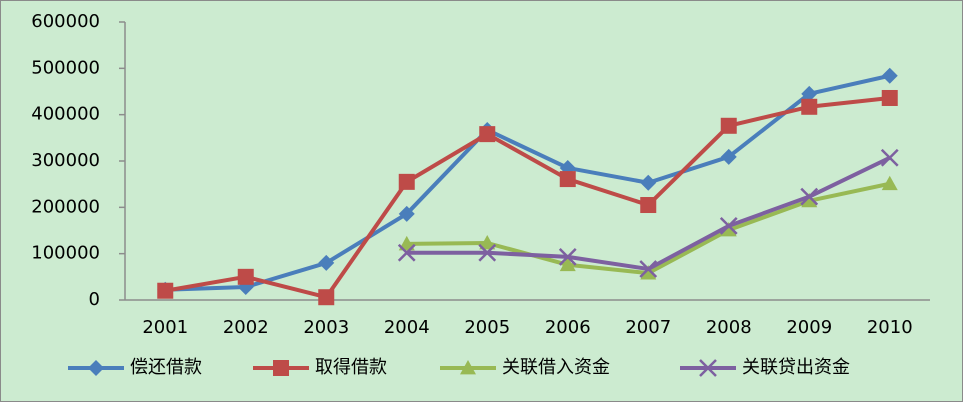  Describe the element at coordinates (65, 160) in the screenshot. I see `y-tick-label: 300000` at that location.